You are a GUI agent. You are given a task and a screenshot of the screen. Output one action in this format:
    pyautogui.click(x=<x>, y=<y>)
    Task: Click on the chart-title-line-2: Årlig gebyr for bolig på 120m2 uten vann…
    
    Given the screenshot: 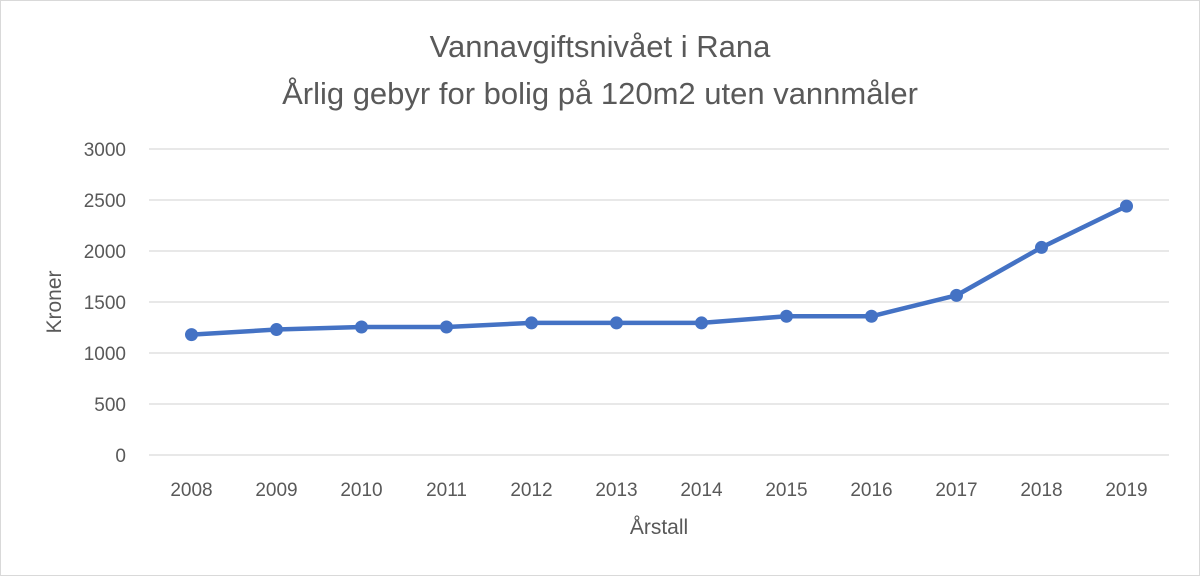 What is the action you would take?
    pyautogui.click(x=600, y=93)
    